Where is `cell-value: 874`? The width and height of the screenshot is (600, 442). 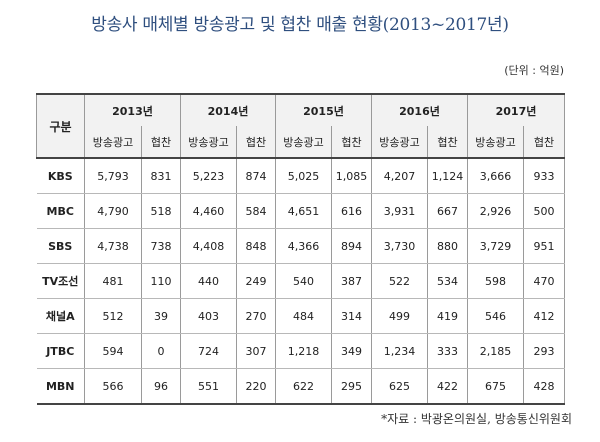
cell-value: 874 is located at coordinates (256, 176).